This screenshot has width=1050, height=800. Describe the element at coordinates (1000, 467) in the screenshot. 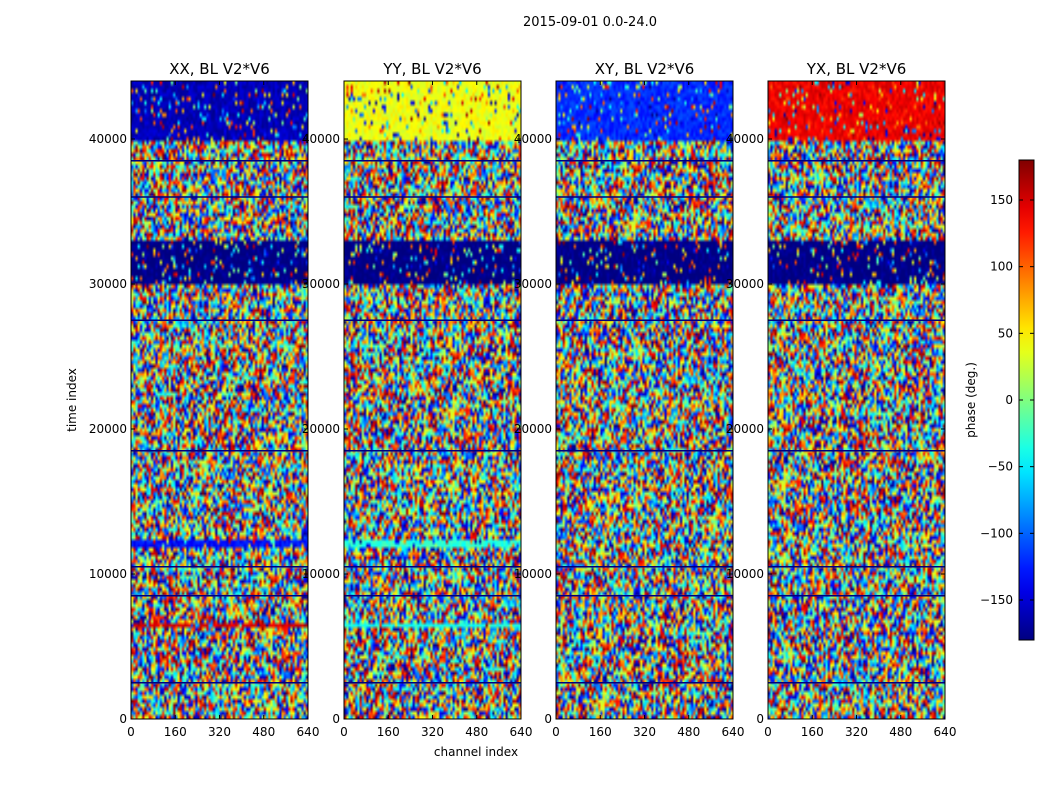

I see `colorbar-tick-label: −50` at that location.